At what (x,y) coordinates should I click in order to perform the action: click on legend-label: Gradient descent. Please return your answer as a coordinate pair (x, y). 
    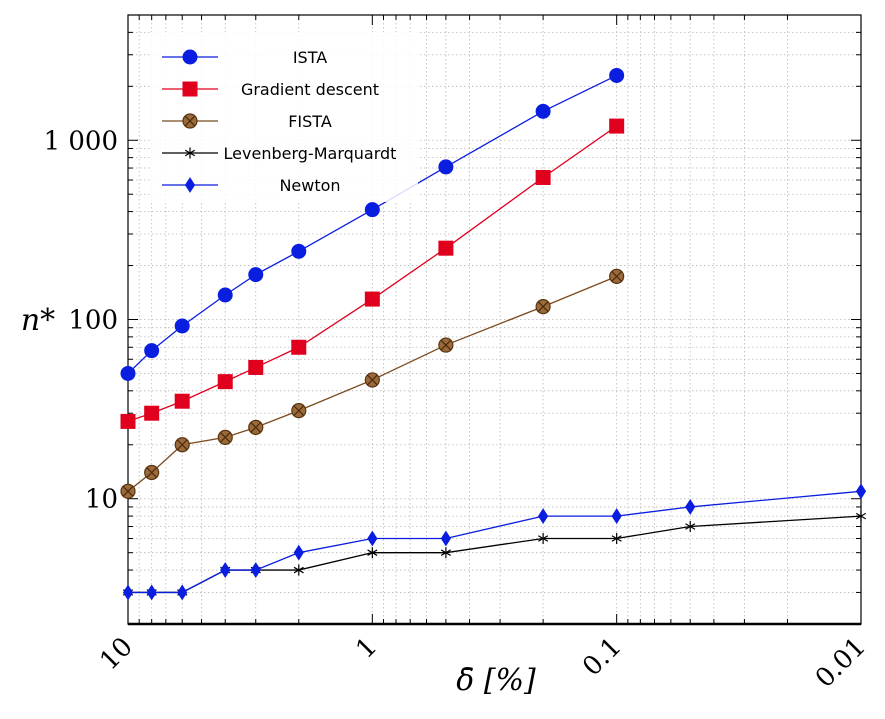
    Looking at the image, I should click on (310, 89).